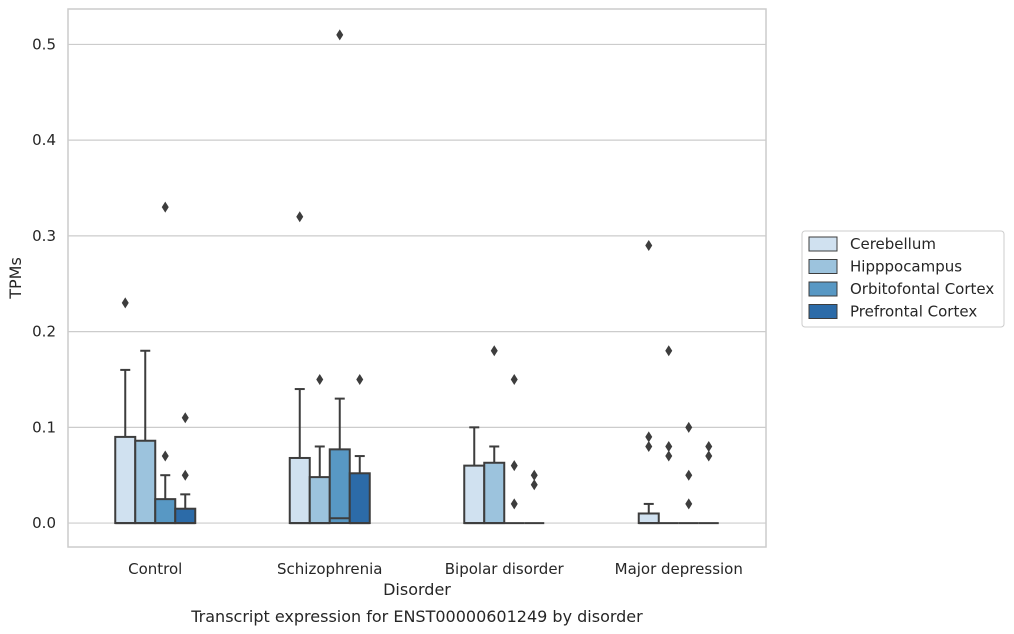 The width and height of the screenshot is (1014, 634). What do you see at coordinates (913, 312) in the screenshot?
I see `legend-label: Prefrontal Cortex` at bounding box center [913, 312].